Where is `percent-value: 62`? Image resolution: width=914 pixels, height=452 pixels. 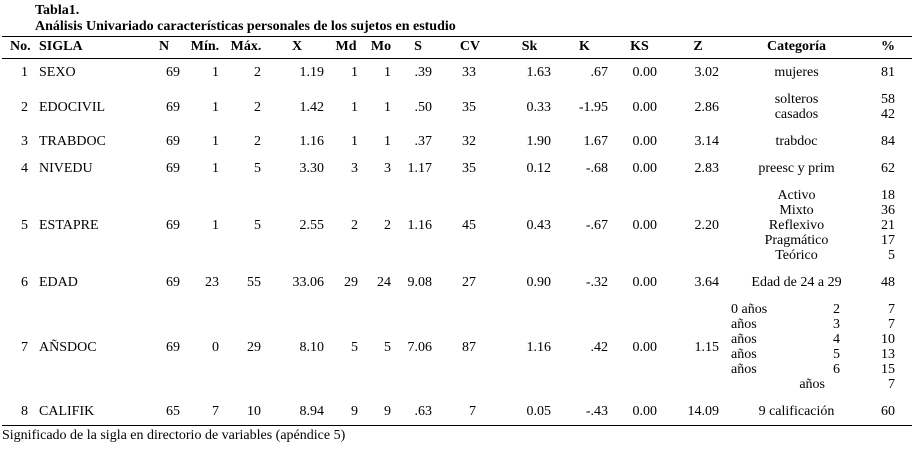
percent-value: 62 is located at coordinates (888, 168).